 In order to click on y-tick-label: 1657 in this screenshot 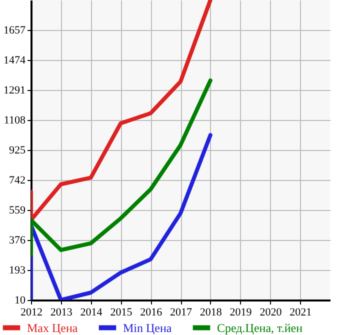, I will do `click(15, 30)`.